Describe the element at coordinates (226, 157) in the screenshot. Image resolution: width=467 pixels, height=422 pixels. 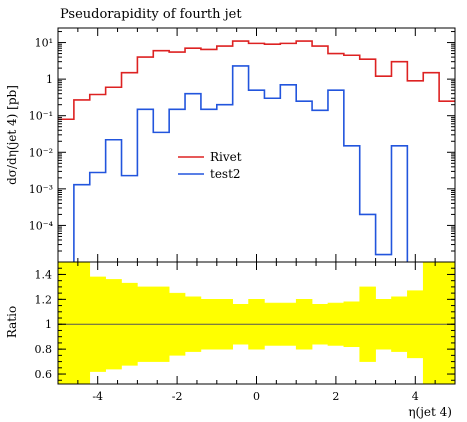
I see `legend-entry: Rivet` at that location.